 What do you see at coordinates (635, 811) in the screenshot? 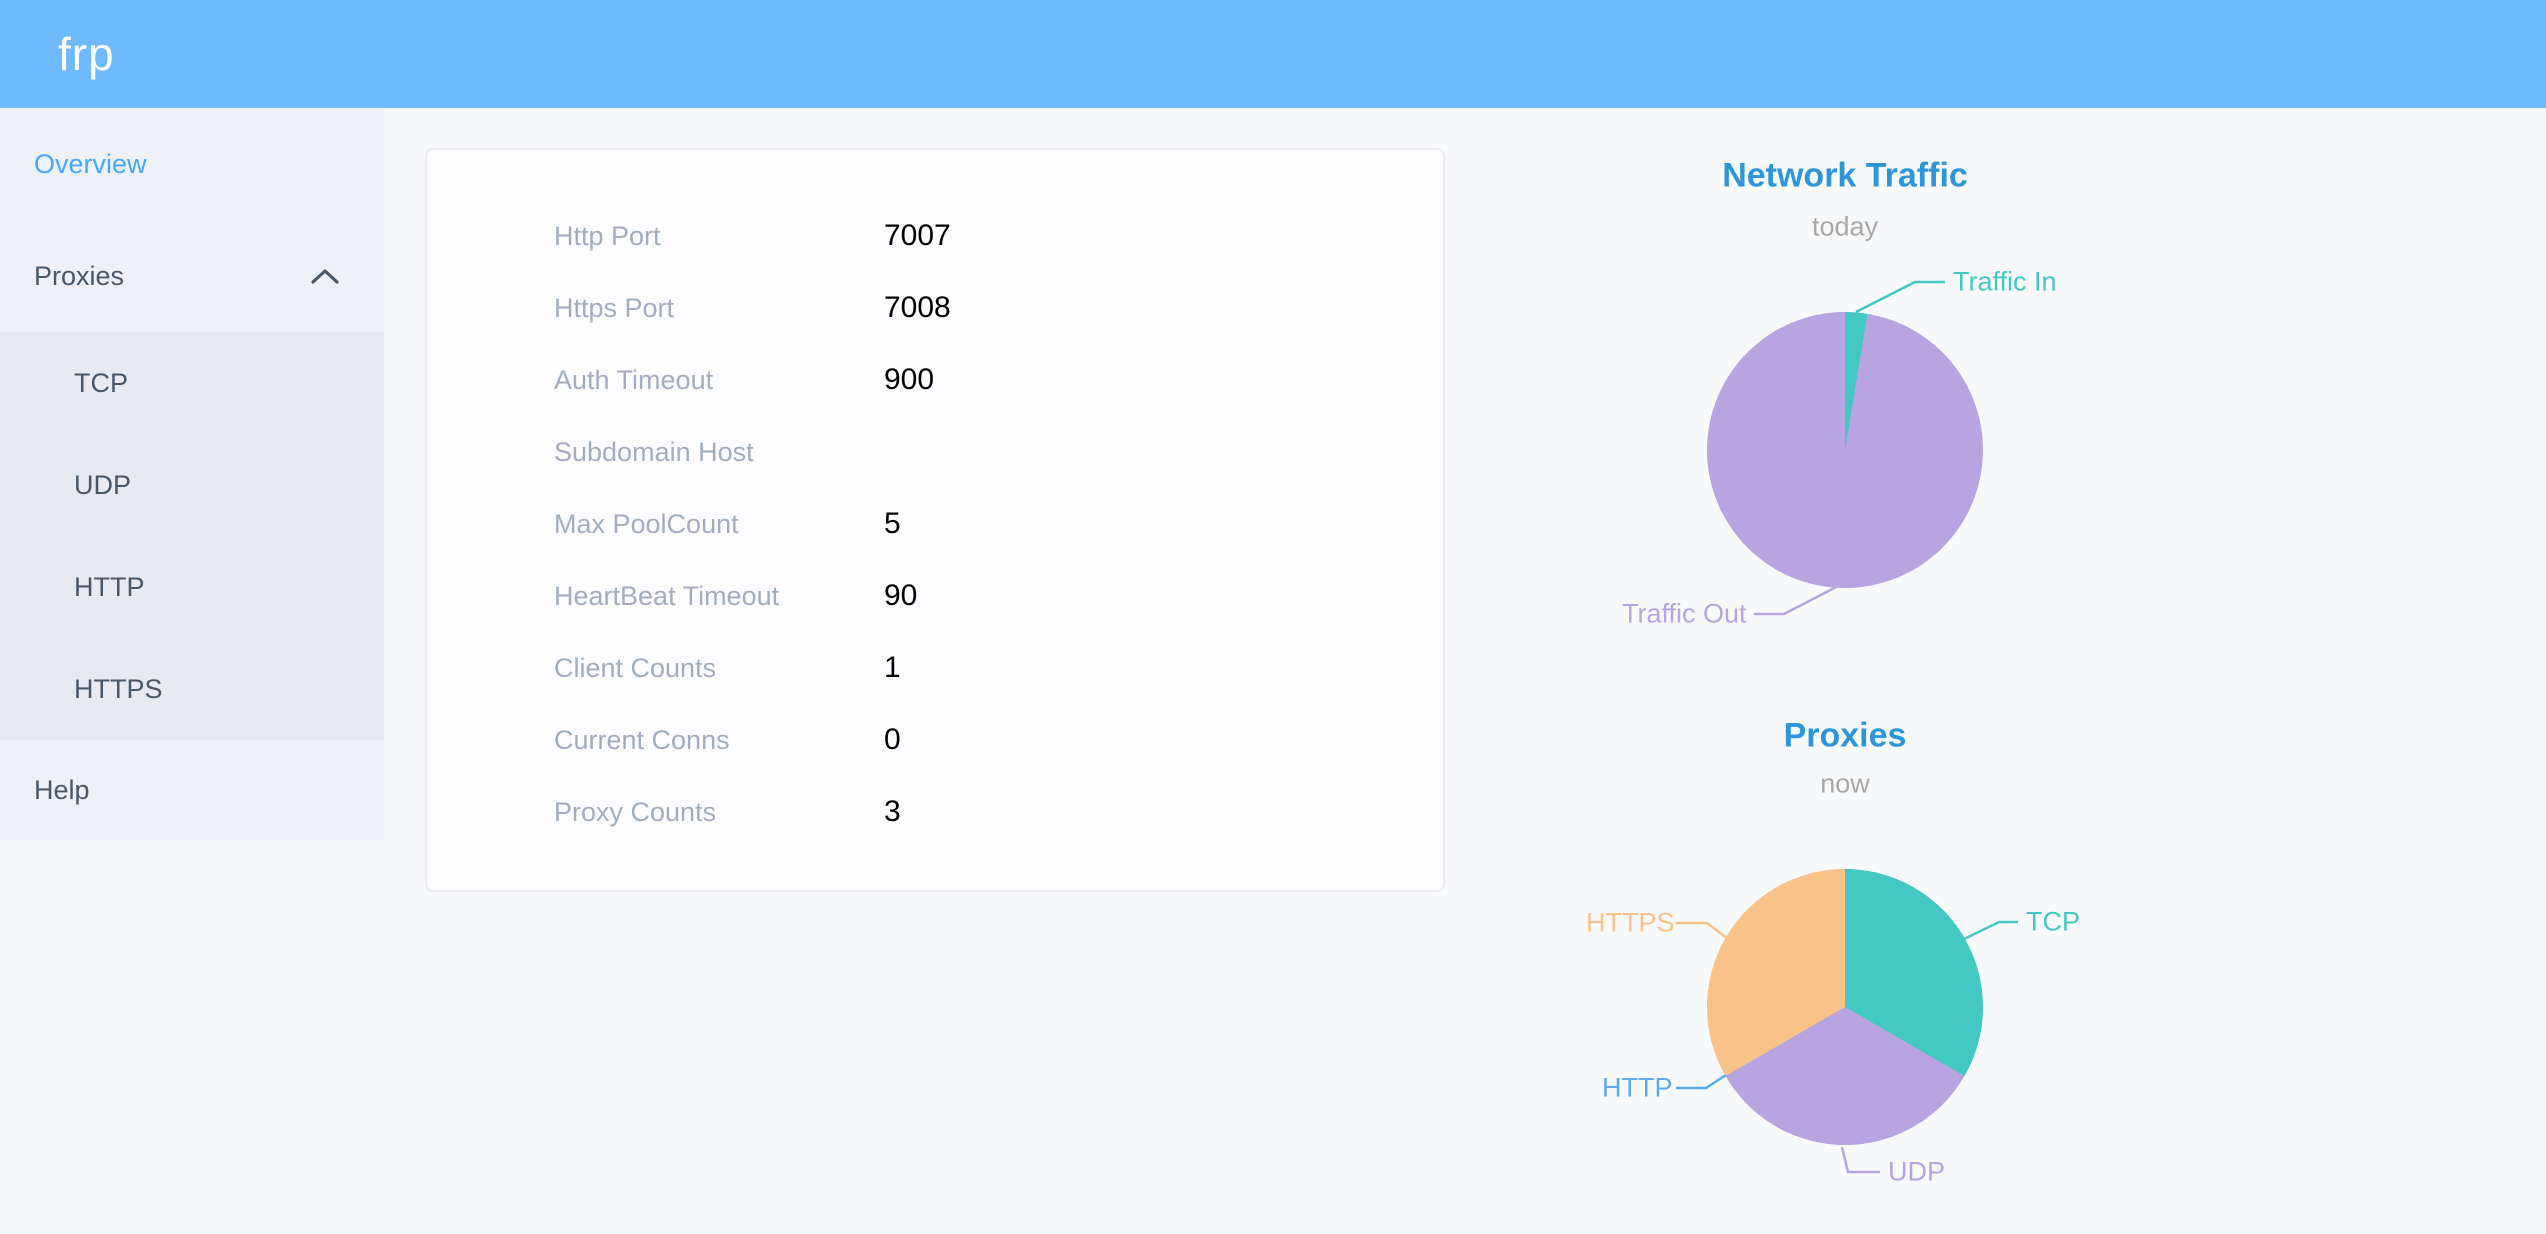
I see `info-label: Proxy Counts` at bounding box center [635, 811].